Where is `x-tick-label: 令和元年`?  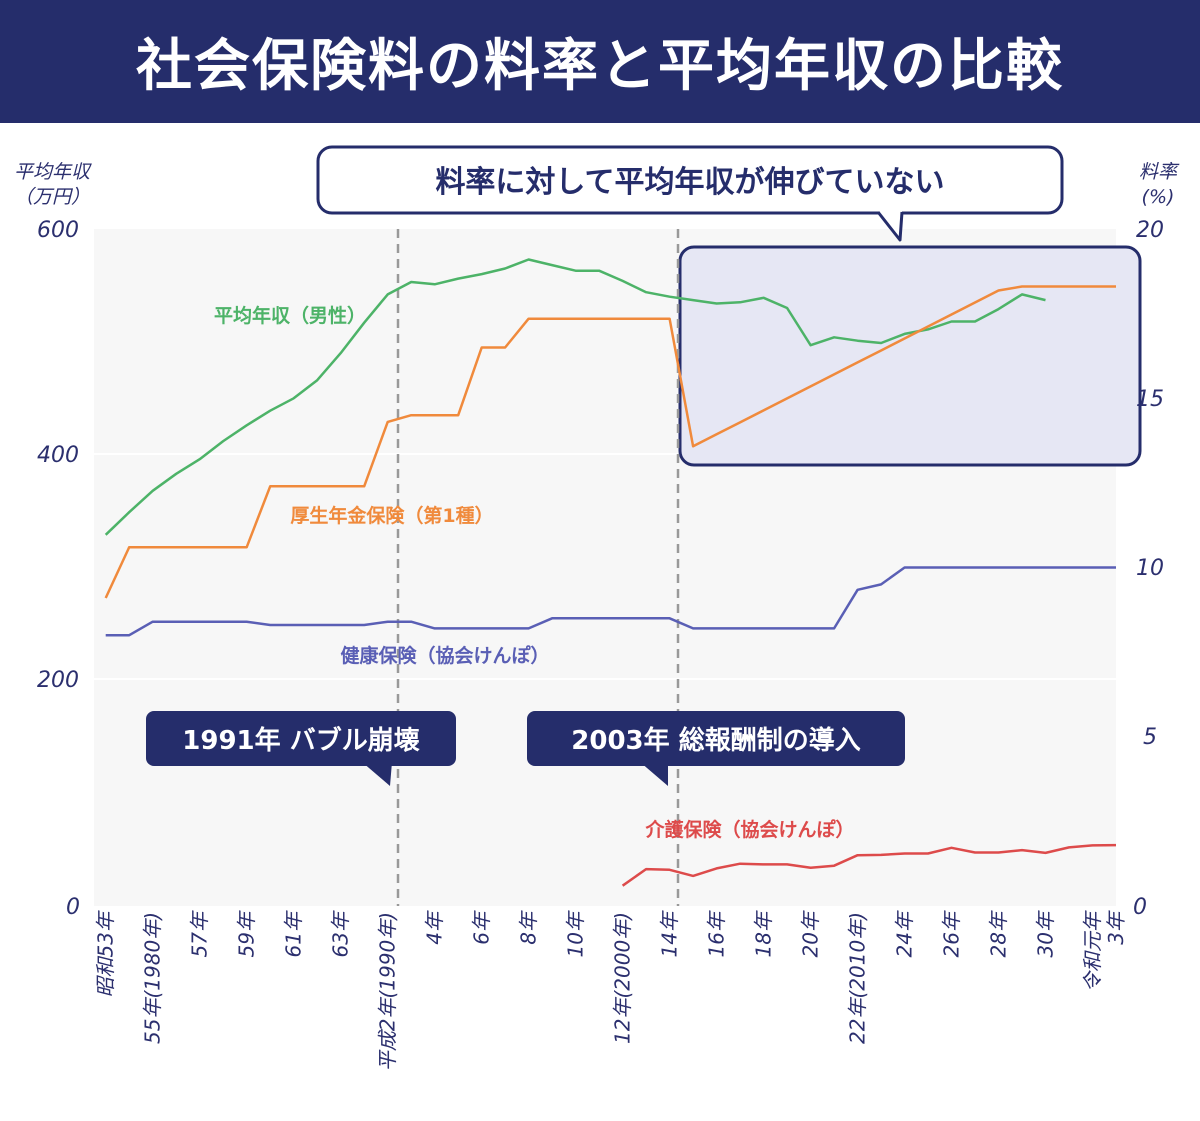
x-tick-label: 令和元年 is located at coordinates (1093, 951).